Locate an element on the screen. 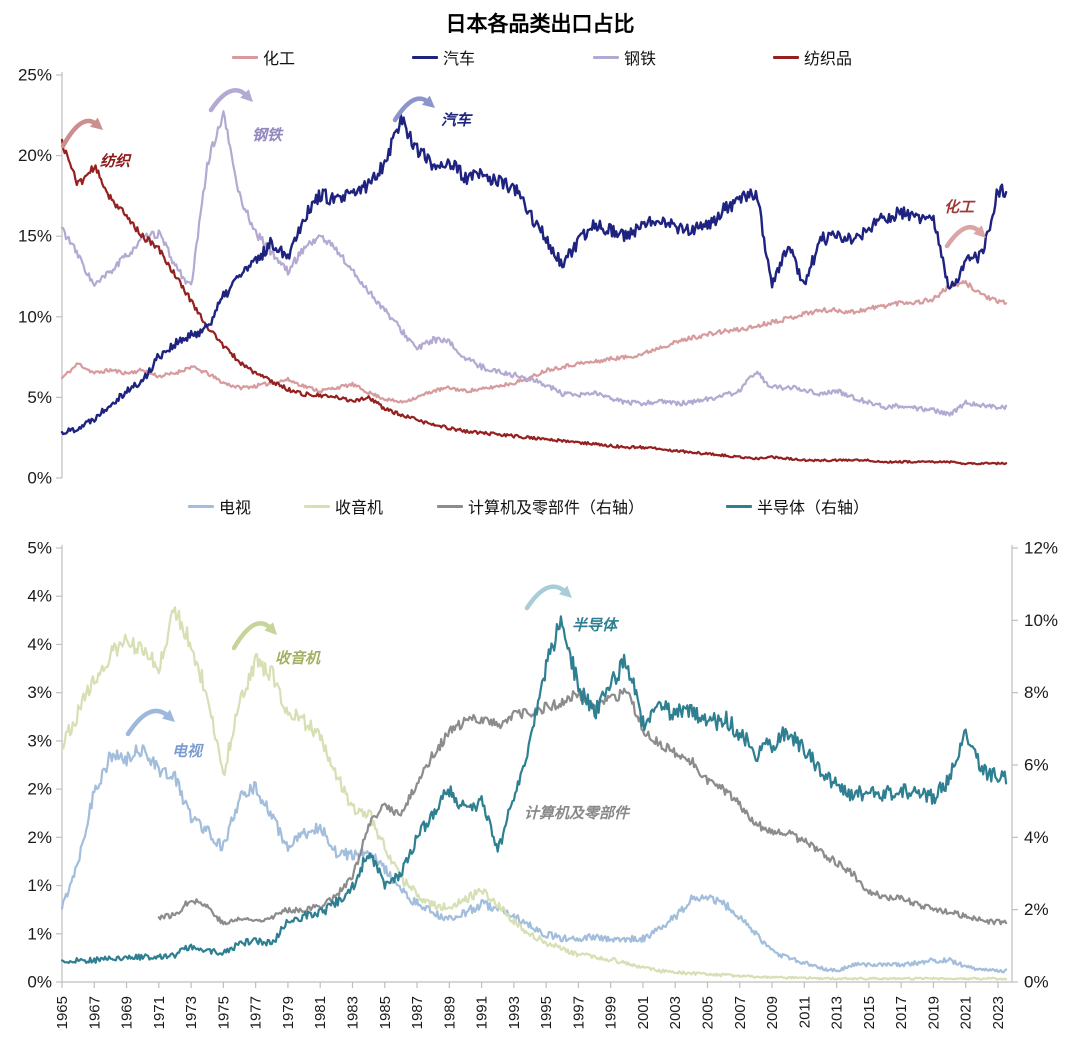  annotation-top-0: 纺织 is located at coordinates (116, 161).